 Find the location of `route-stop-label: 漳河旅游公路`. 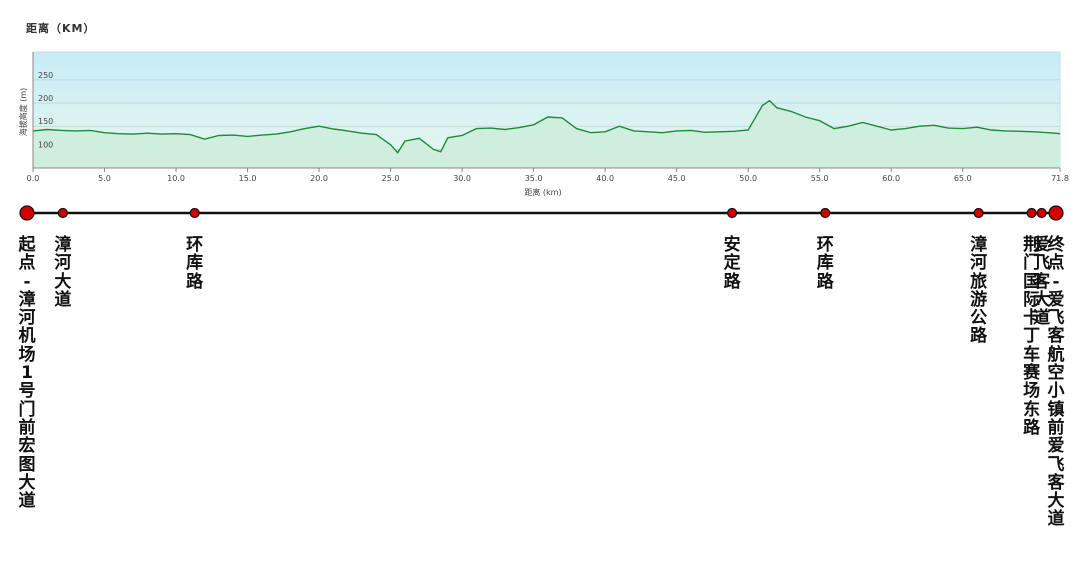

route-stop-label: 漳河旅游公路 is located at coordinates (979, 291).